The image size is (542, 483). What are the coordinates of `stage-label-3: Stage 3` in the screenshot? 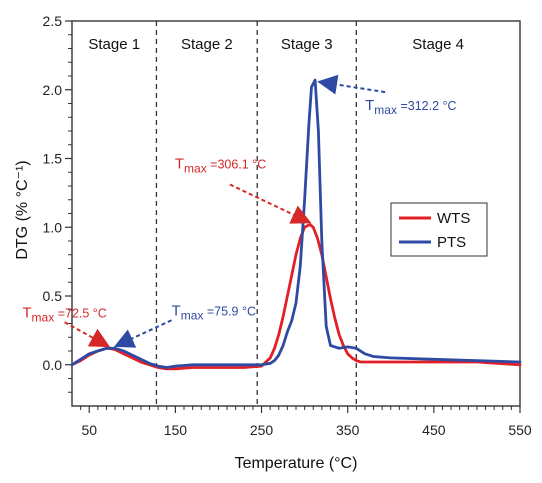 It's located at (307, 44).